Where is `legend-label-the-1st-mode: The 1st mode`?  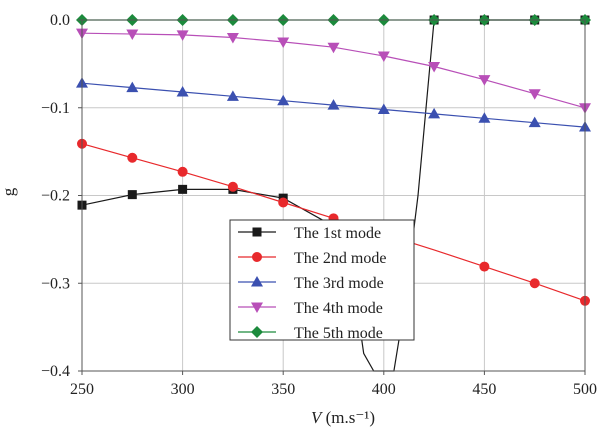 legend-label-the-1st-mode: The 1st mode is located at coordinates (337, 233).